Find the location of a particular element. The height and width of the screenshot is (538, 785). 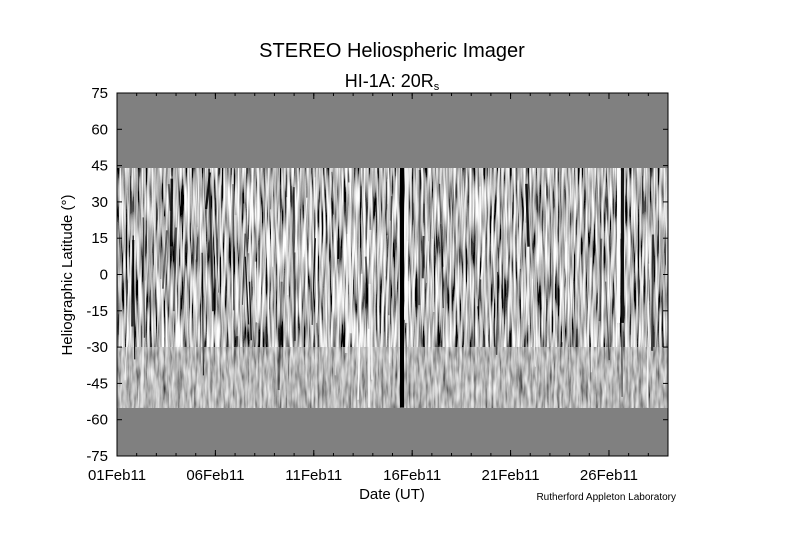

x-tick-label: 06Feb11 is located at coordinates (215, 475).